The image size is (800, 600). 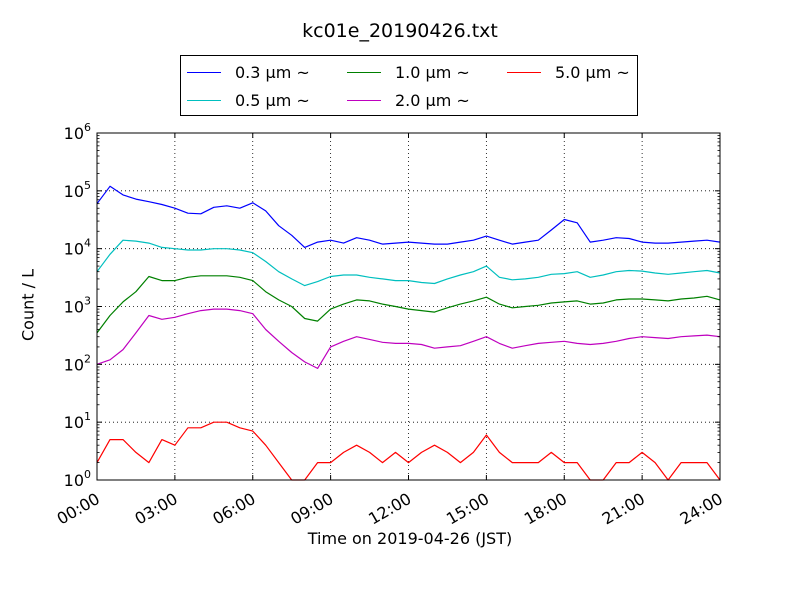 What do you see at coordinates (545, 509) in the screenshot?
I see `x-tick-label: 18:00` at bounding box center [545, 509].